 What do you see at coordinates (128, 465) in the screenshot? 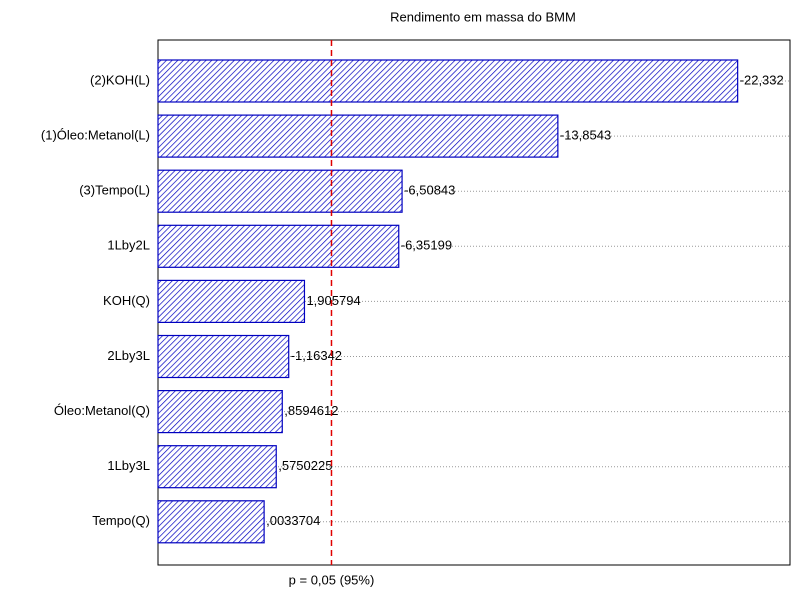
I see `y-tick-label: 1Lby3L` at bounding box center [128, 465].